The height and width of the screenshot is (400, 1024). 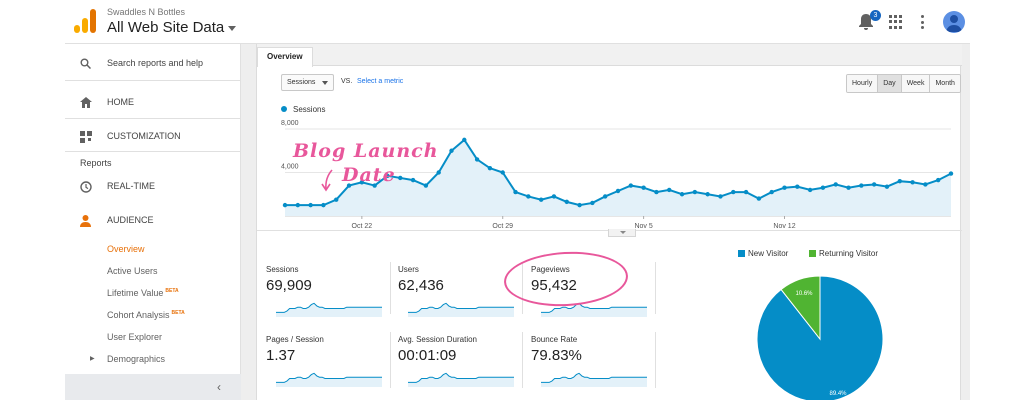 What do you see at coordinates (290, 123) in the screenshot?
I see `y-tick-label: 8,000` at bounding box center [290, 123].